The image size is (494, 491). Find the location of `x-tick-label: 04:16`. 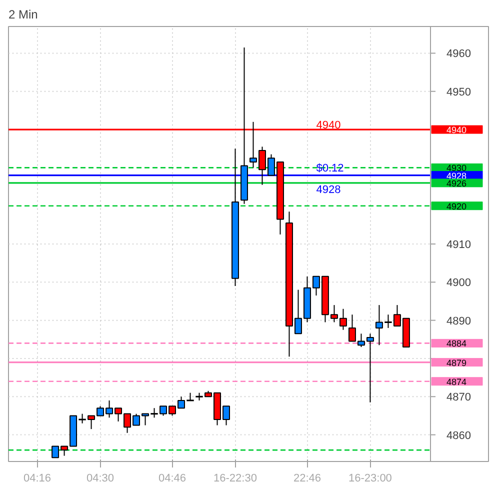

x-tick-label: 04:16 is located at coordinates (38, 478).